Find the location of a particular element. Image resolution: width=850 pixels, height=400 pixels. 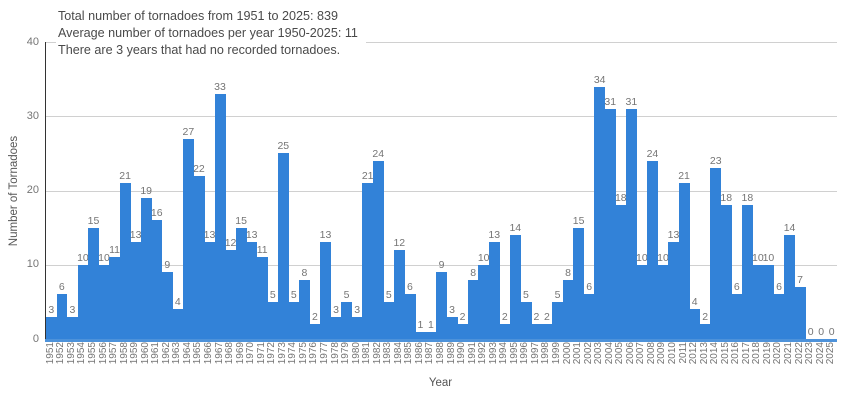

x-tick-label: 1963 is located at coordinates (177, 353).